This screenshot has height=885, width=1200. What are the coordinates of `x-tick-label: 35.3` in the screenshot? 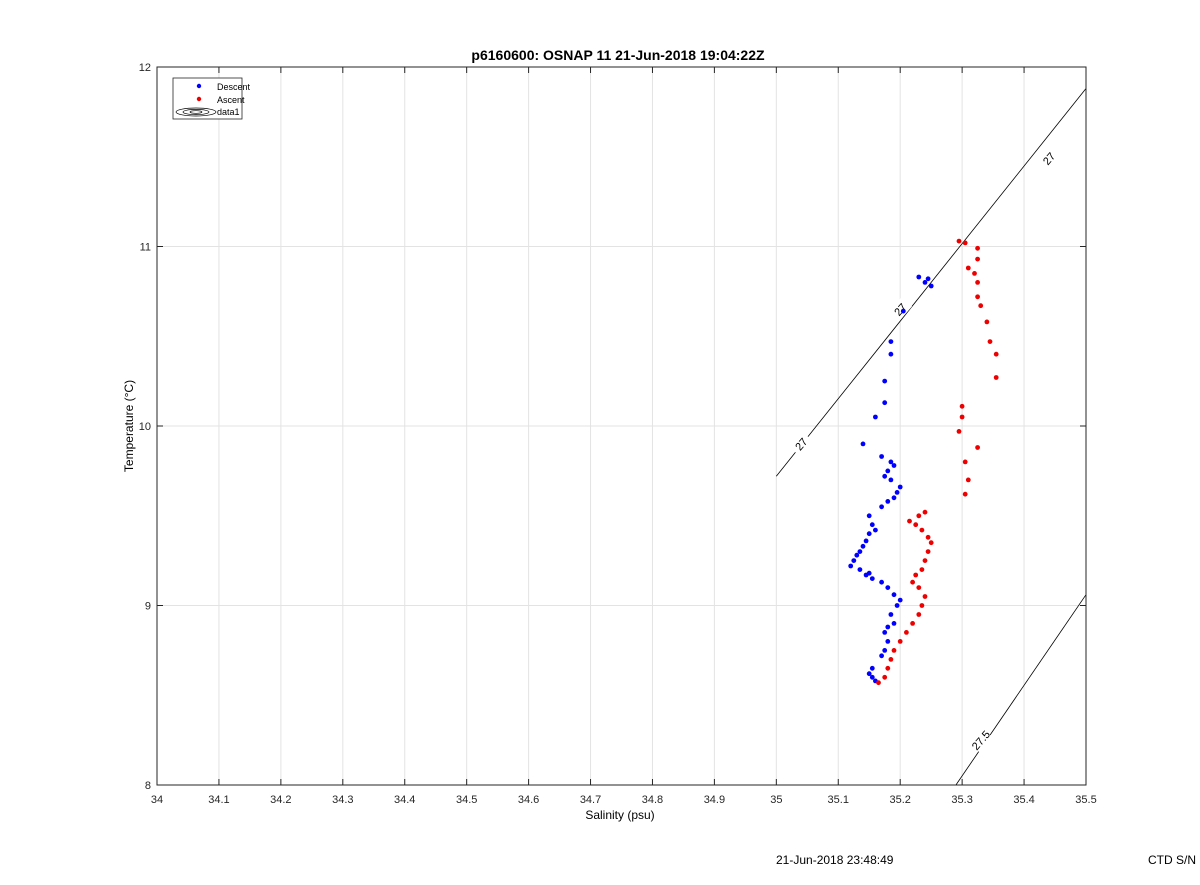 It's located at (961, 800).